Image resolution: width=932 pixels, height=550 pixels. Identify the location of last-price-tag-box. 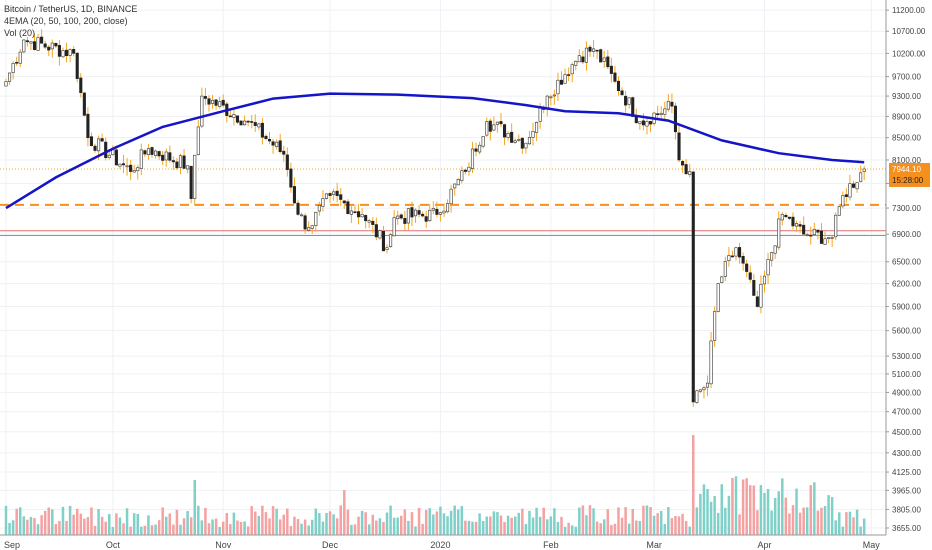
(909, 174).